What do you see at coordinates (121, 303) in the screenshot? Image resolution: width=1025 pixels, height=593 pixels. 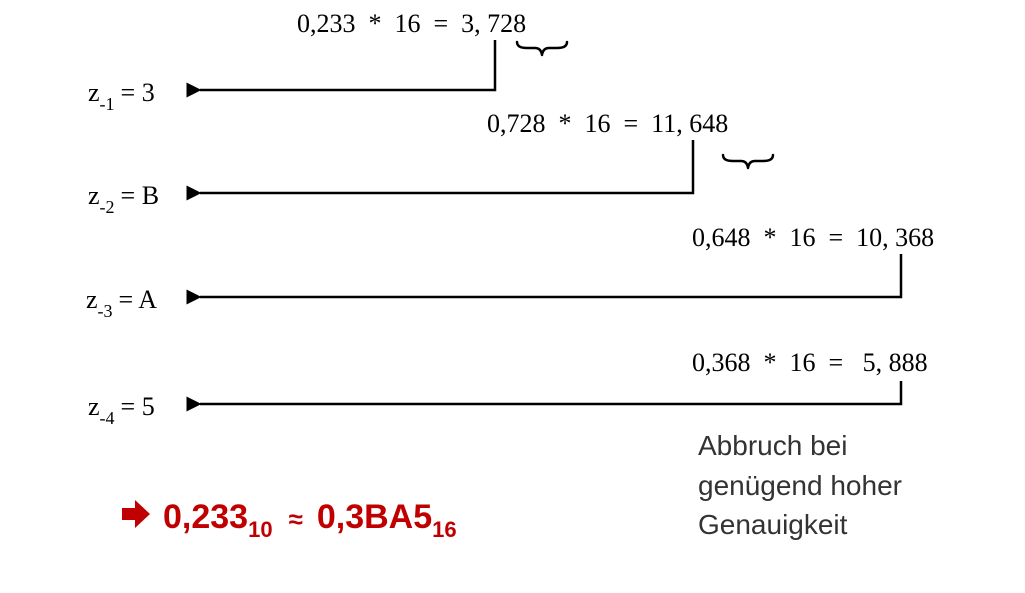 I see `digit-z-3: z-3 = A` at bounding box center [121, 303].